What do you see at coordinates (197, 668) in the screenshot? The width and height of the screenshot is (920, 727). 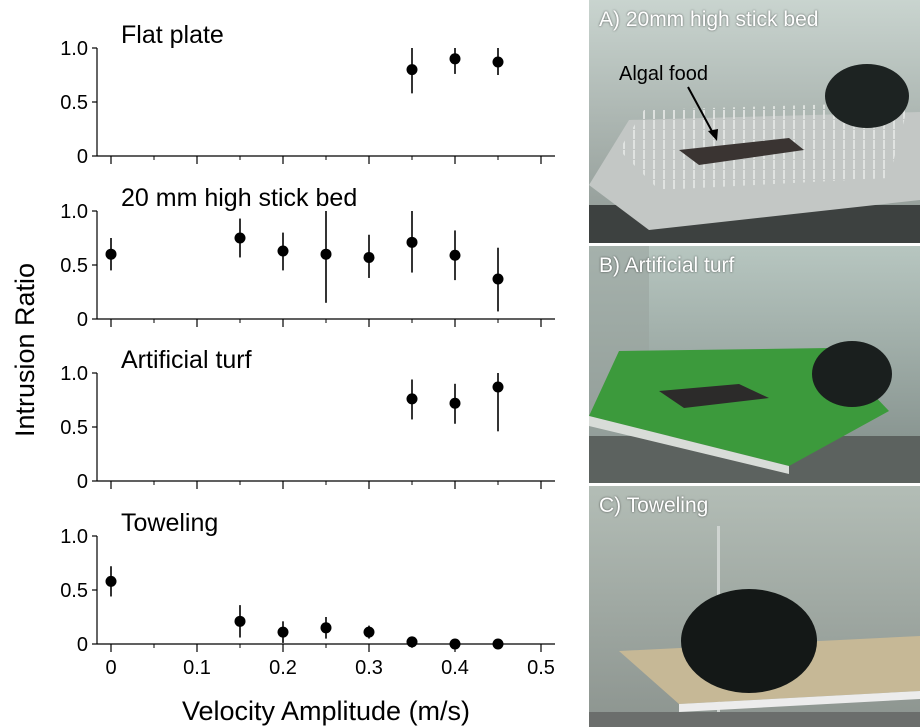 I see `x-tick-label: 0.1` at bounding box center [197, 668].